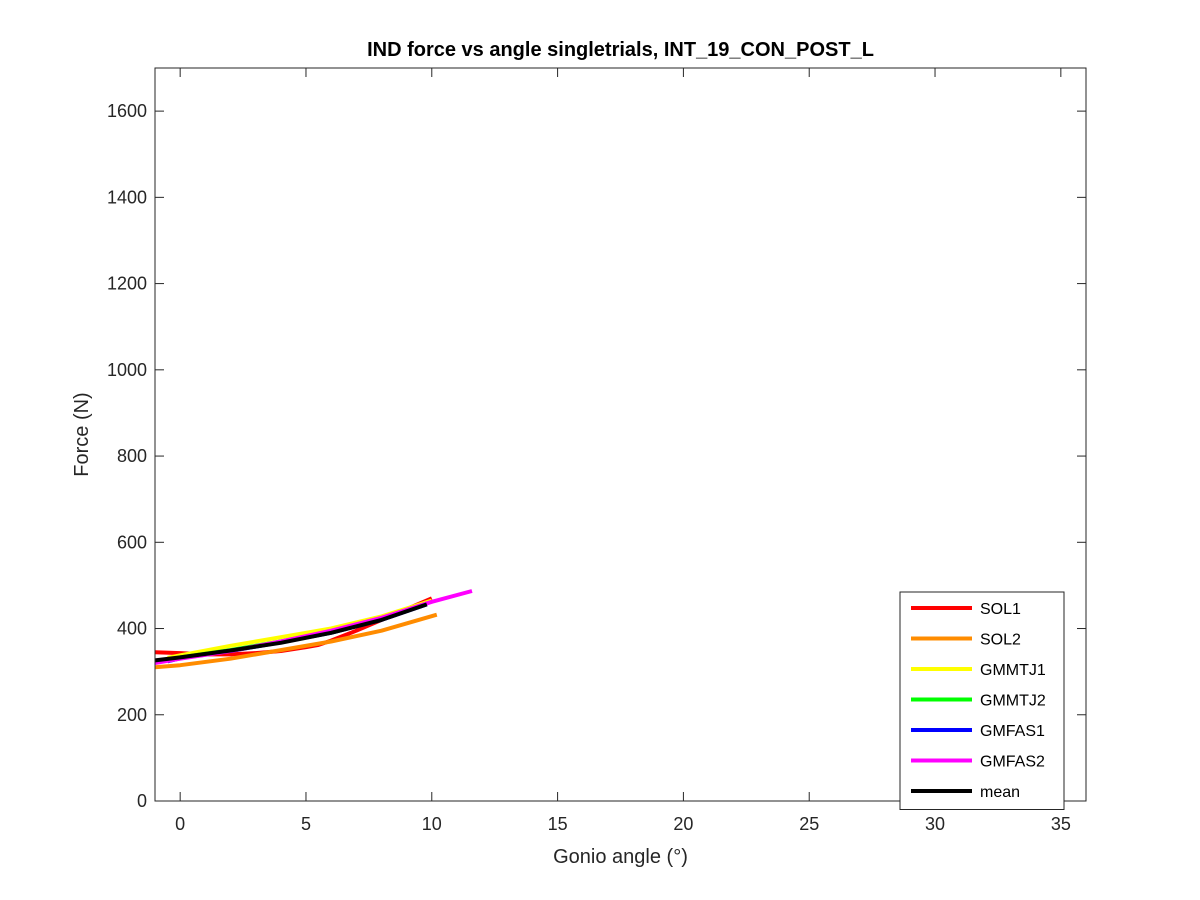  What do you see at coordinates (1000, 792) in the screenshot?
I see `legend-label: mean` at bounding box center [1000, 792].